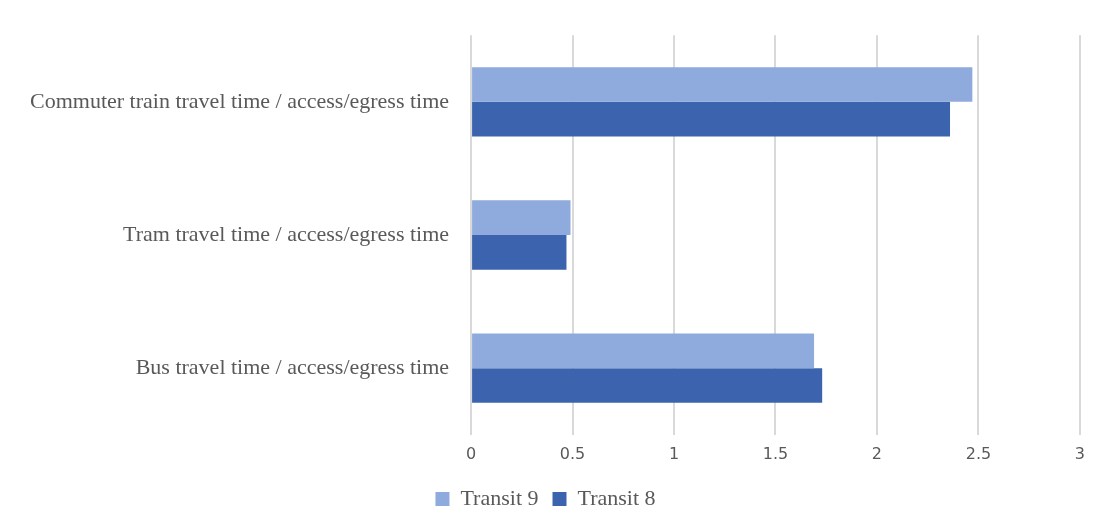 The width and height of the screenshot is (1095, 524). Describe the element at coordinates (499, 497) in the screenshot. I see `legend-label: Transit 9` at that location.